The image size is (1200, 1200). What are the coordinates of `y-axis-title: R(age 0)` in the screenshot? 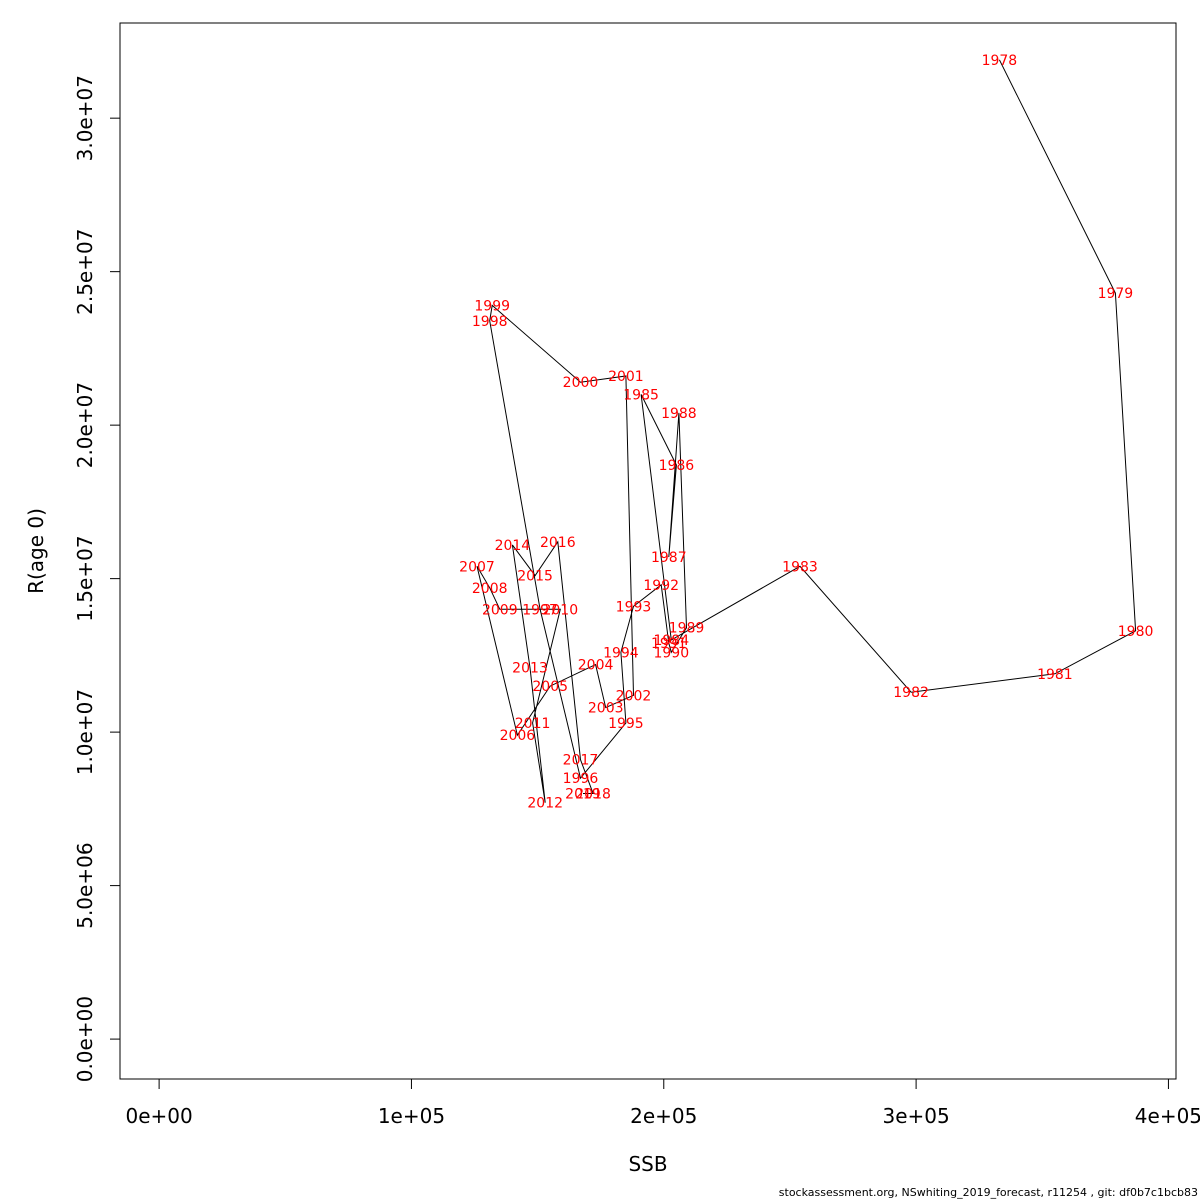 It's located at (36, 551).